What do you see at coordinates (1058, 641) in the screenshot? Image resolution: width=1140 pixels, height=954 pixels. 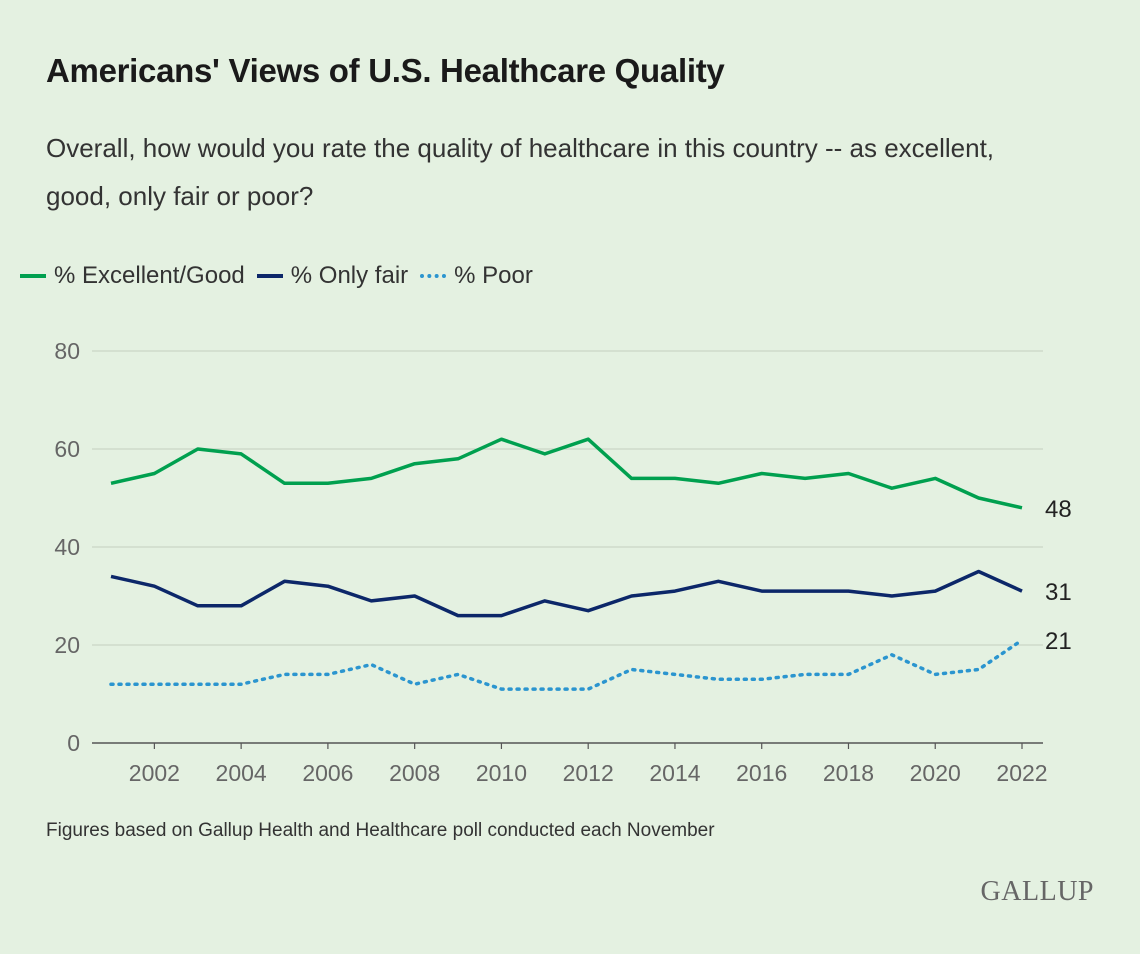 I see `end-label: 21` at bounding box center [1058, 641].